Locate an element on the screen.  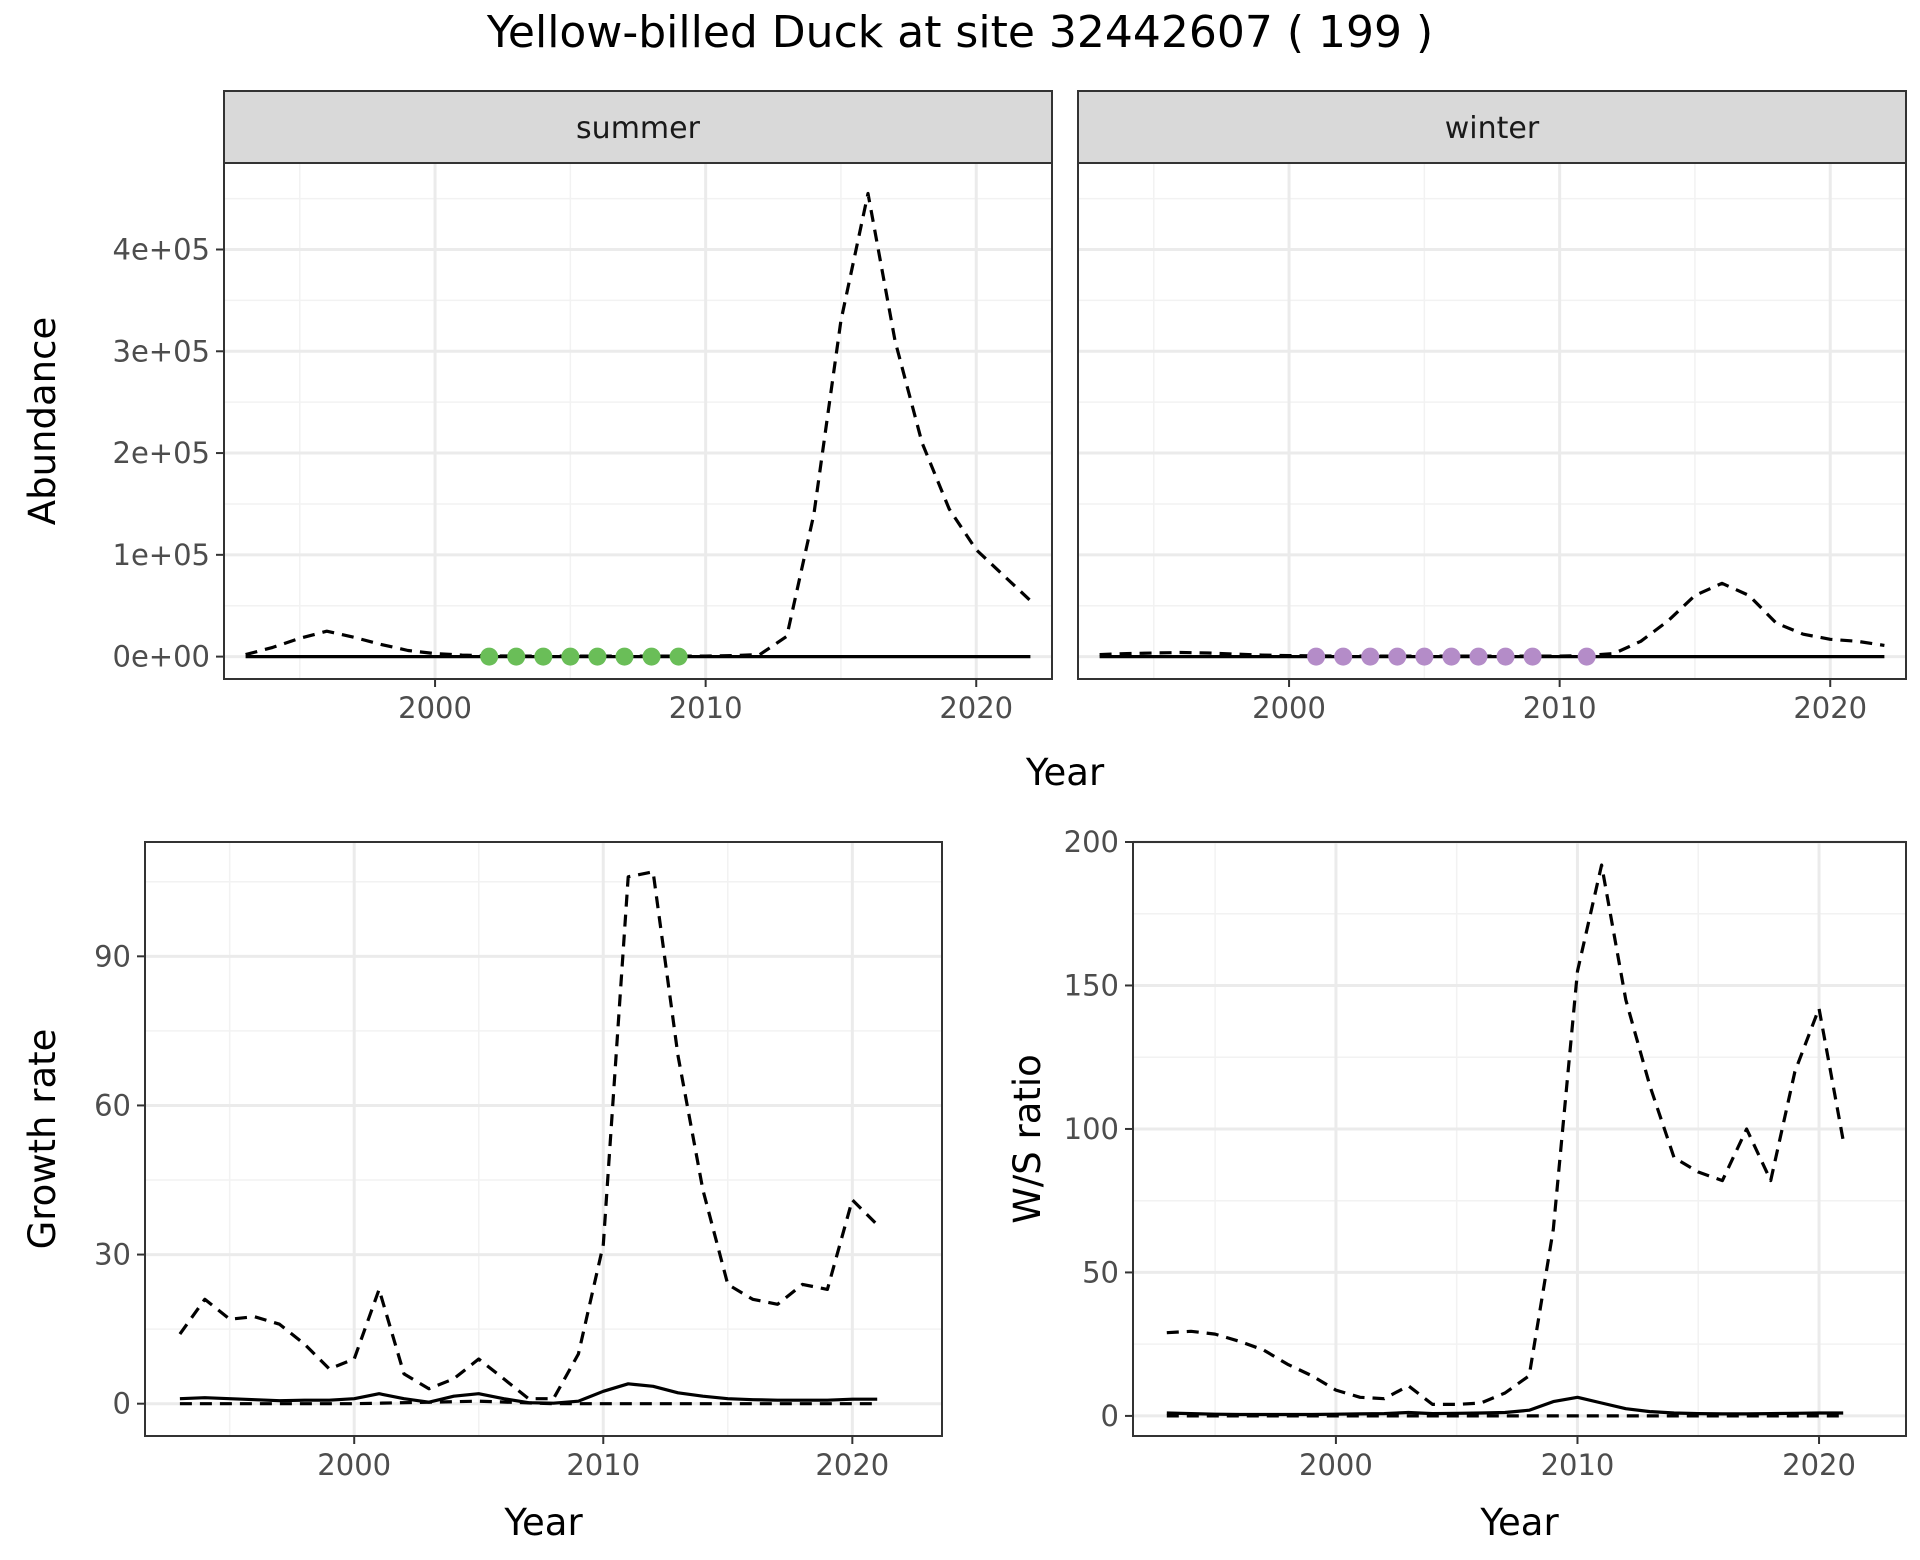
y-tick-label: 3e+05 is located at coordinates (162, 351).